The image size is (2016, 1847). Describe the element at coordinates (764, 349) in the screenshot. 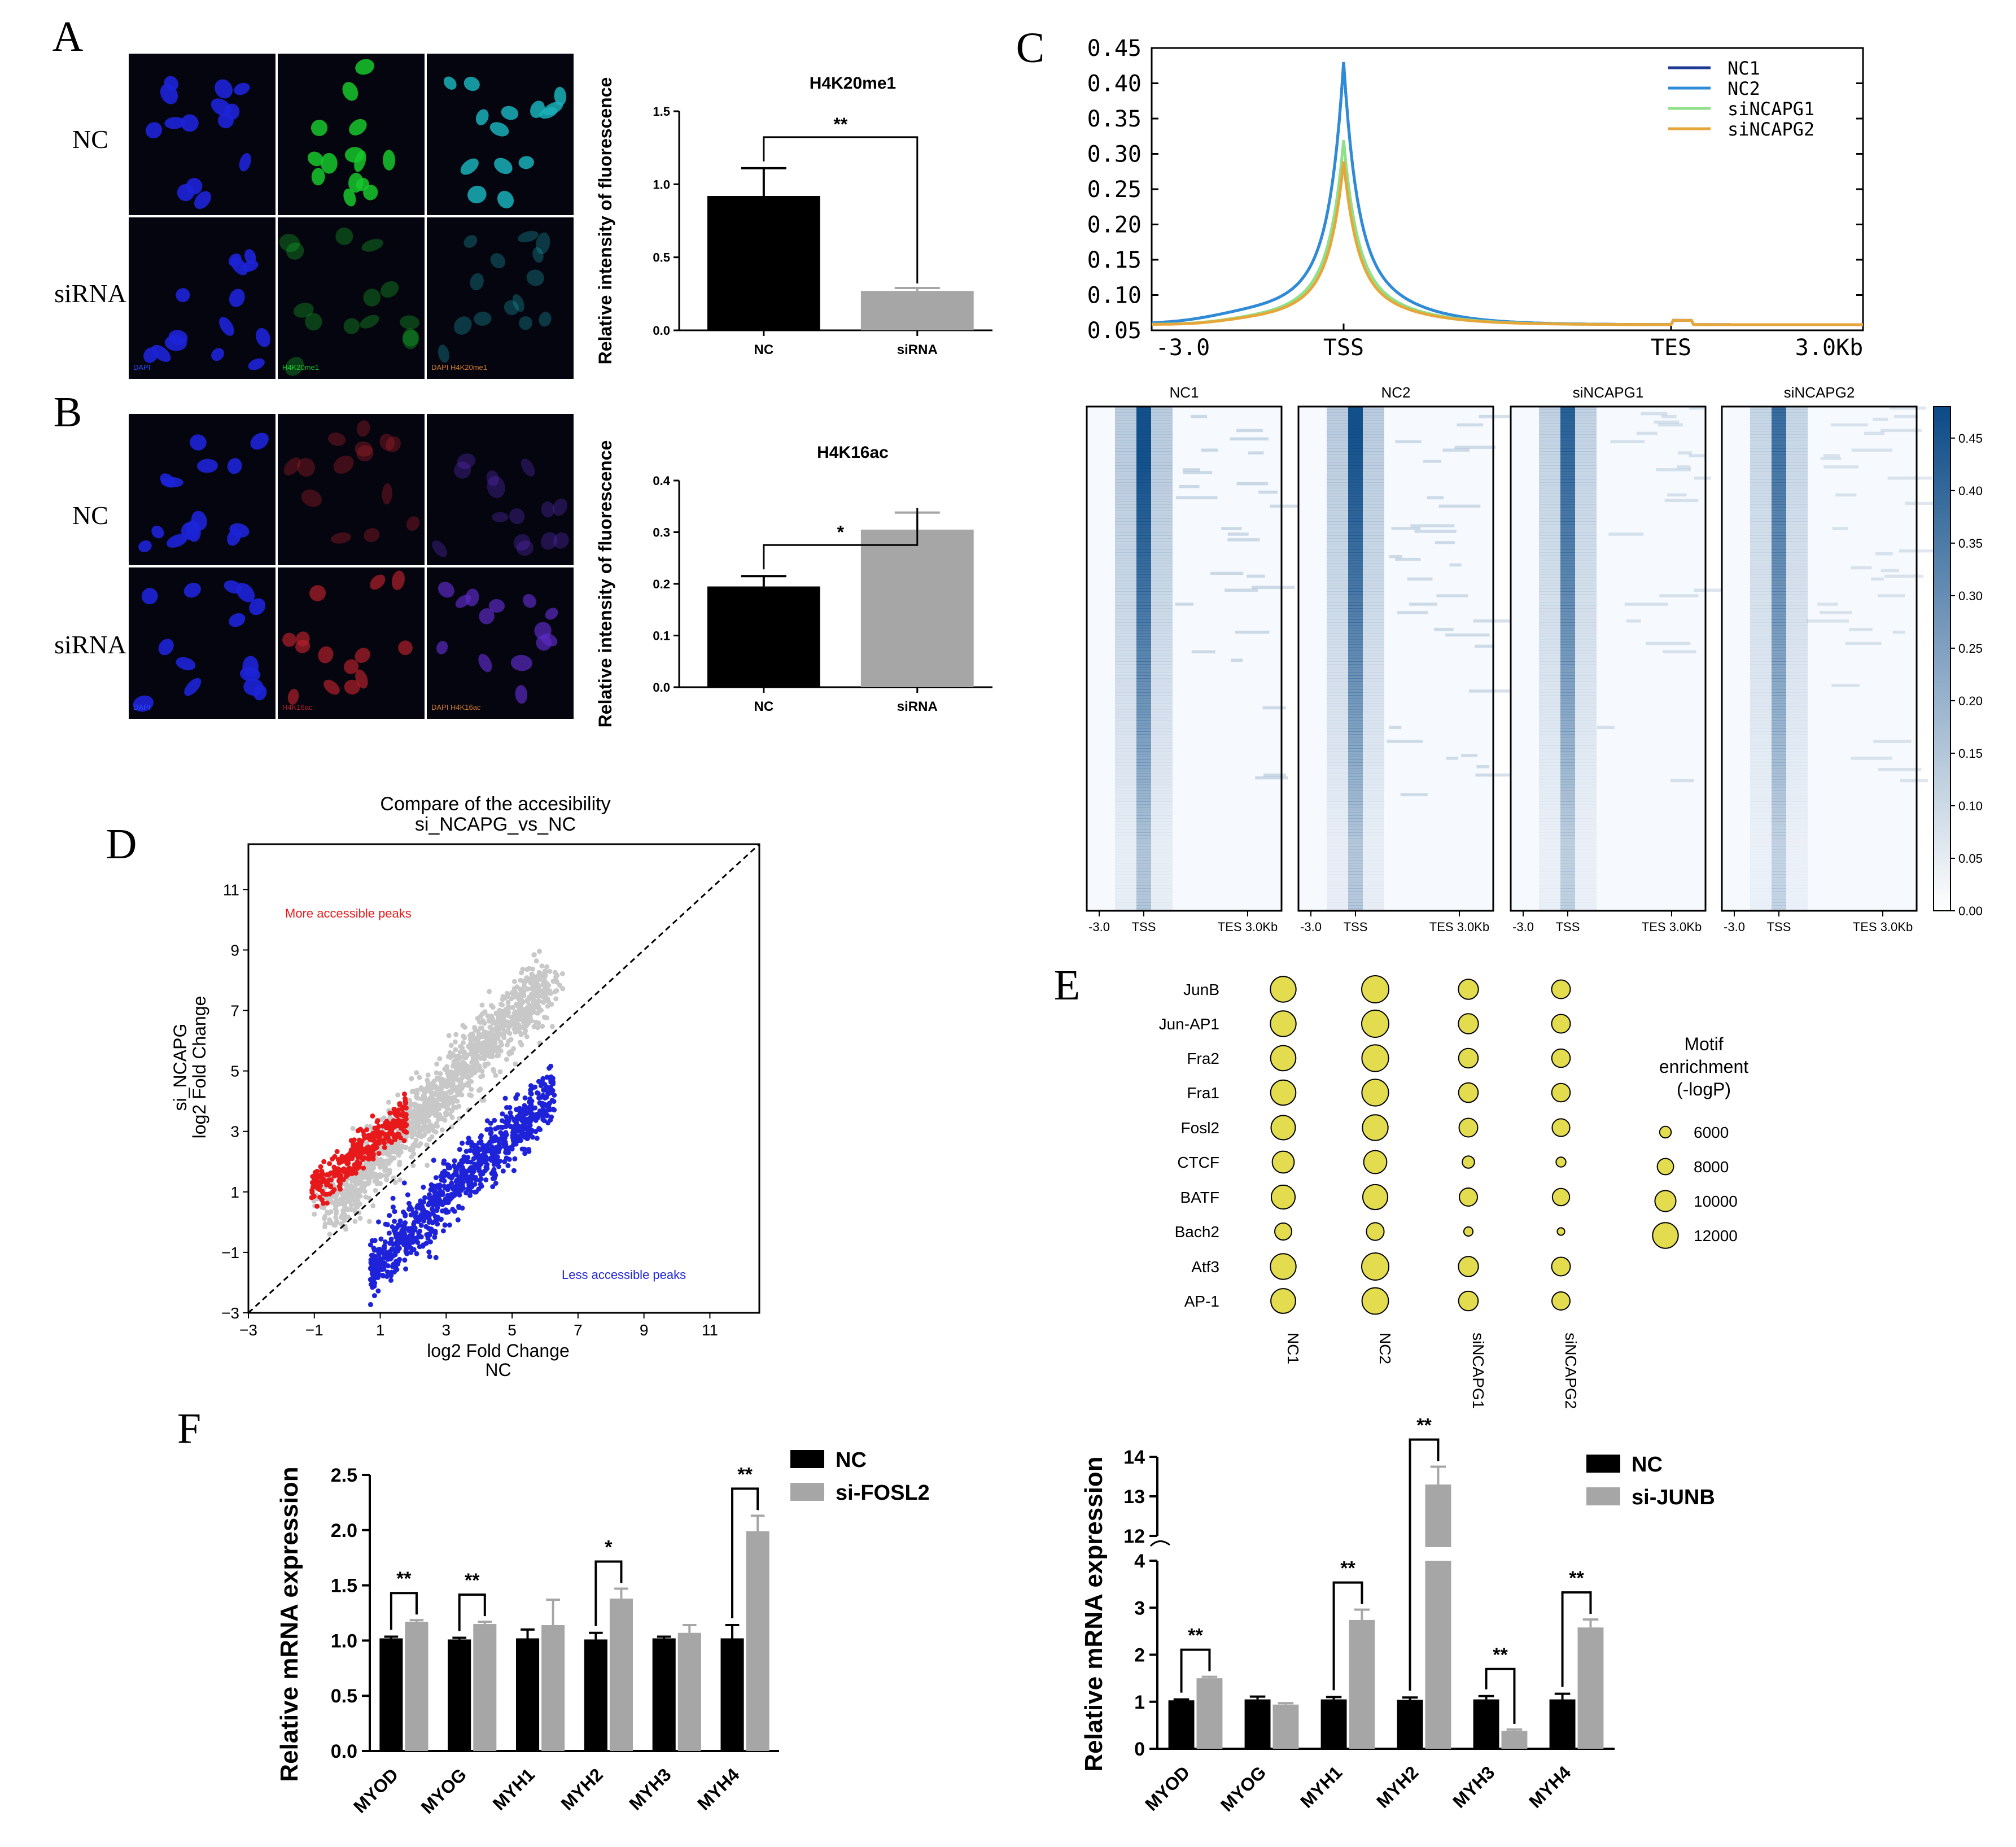

I see `x-tick-label: NC` at that location.